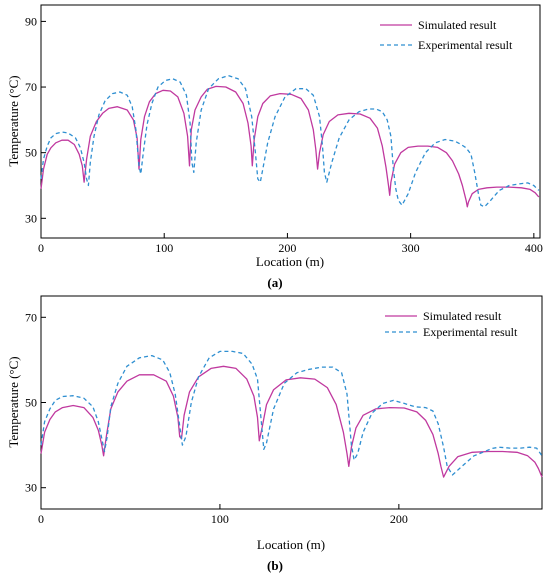 This screenshot has height=577, width=550. What do you see at coordinates (287, 248) in the screenshot?
I see `x-tick-label-a-200: 200` at bounding box center [287, 248].